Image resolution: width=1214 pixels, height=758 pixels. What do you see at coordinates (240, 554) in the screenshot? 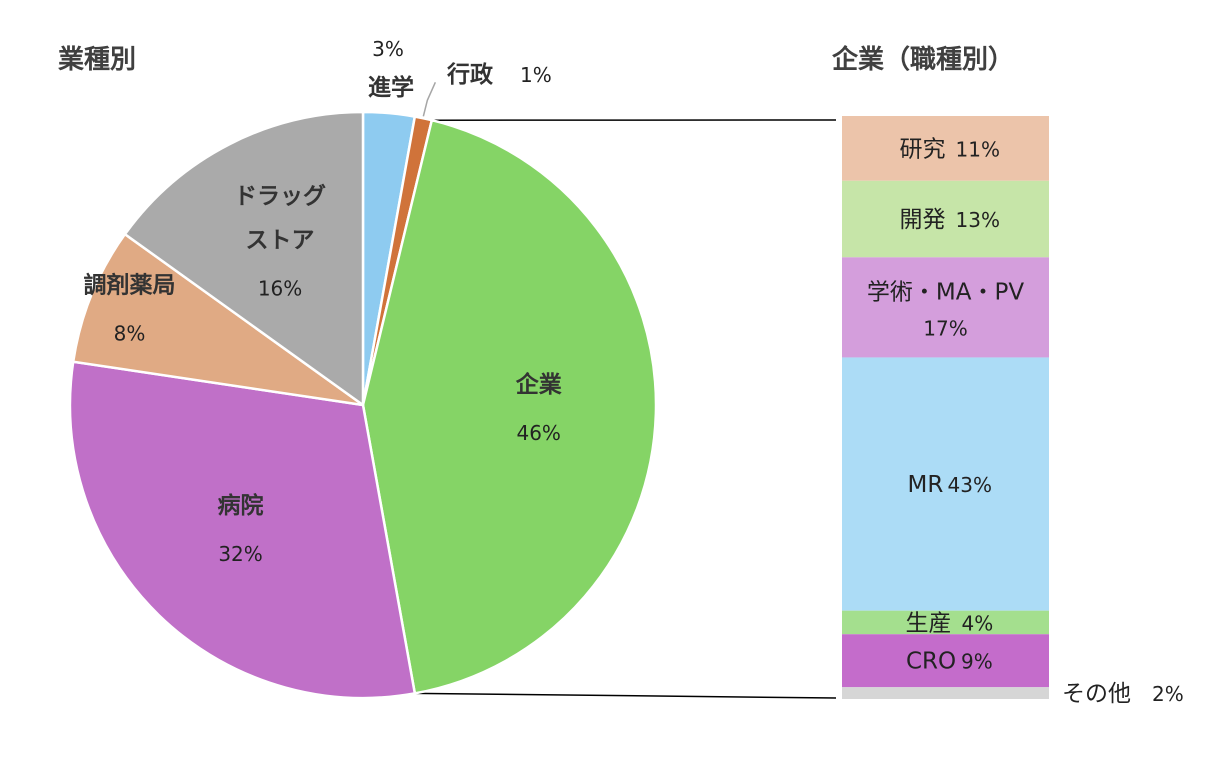
I see `pie-value-label-3: 32%` at bounding box center [240, 554].